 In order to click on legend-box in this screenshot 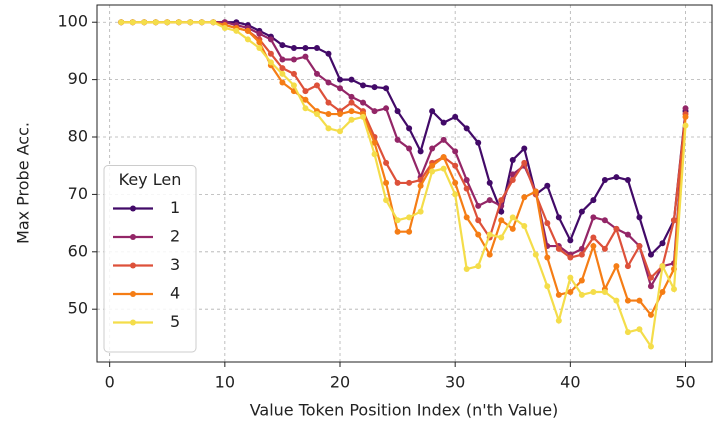, I will do `click(150, 259)`.